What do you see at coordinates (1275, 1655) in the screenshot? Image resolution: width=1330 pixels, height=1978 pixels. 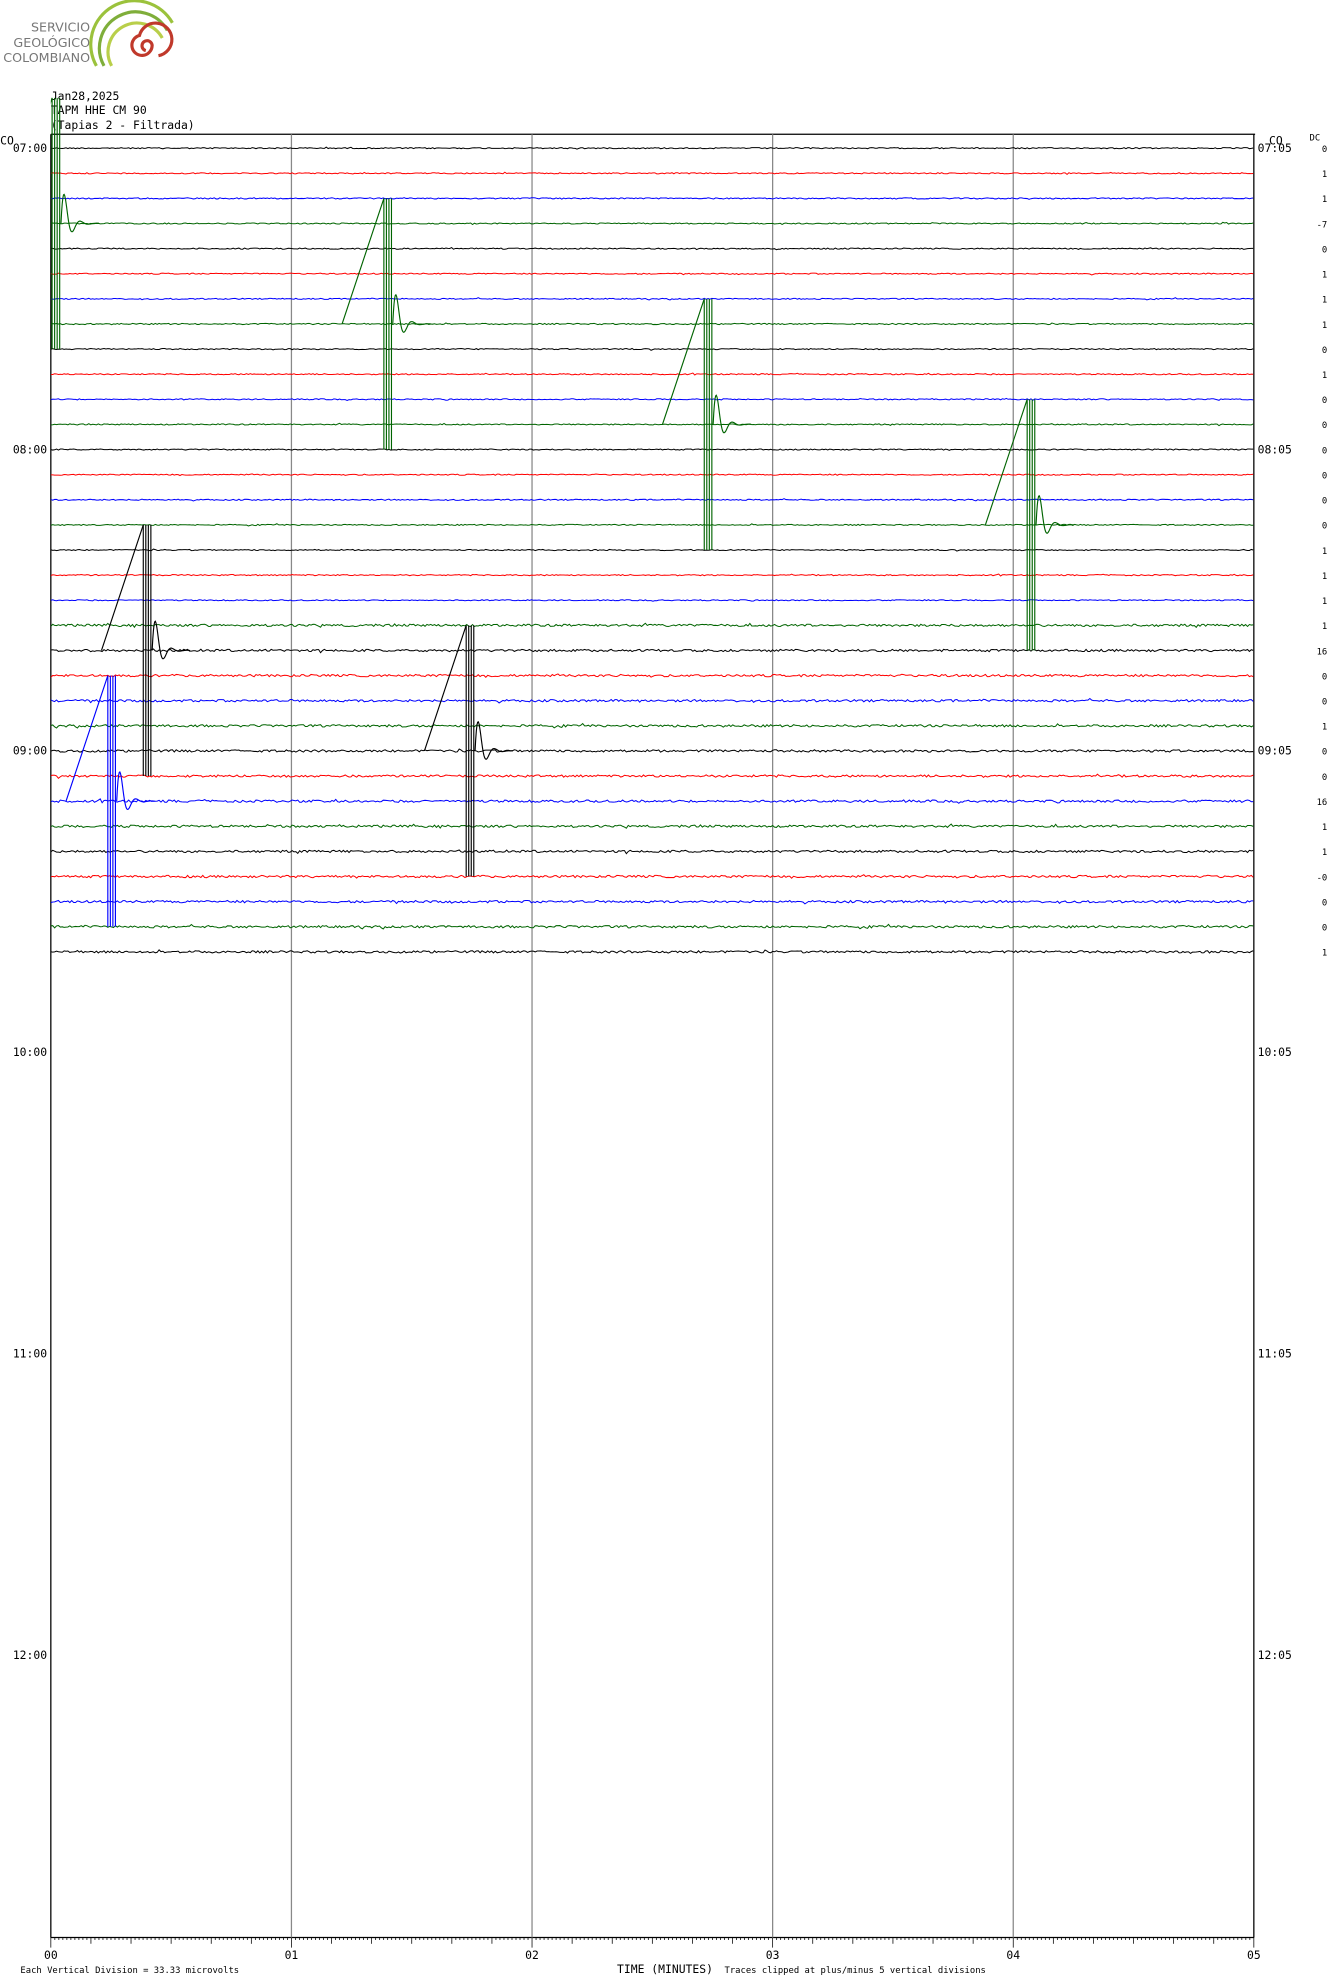 I see `time-label: 12:05` at bounding box center [1275, 1655].